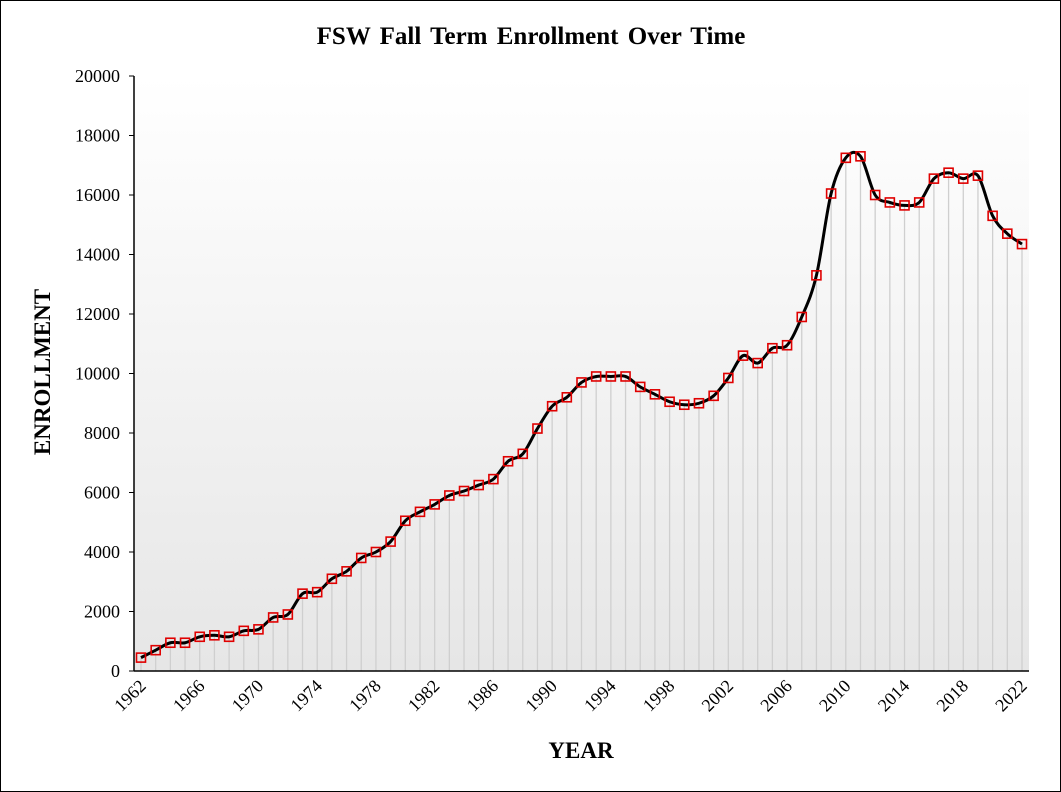 The width and height of the screenshot is (1061, 792). Describe the element at coordinates (97, 374) in the screenshot. I see `y-tick-label: 10000` at that location.